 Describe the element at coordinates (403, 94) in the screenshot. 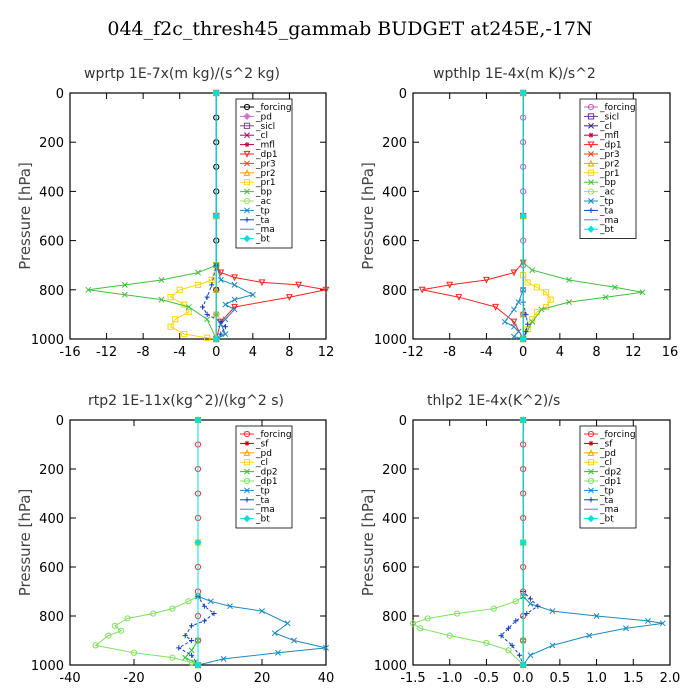

I see `y-tick-label: 0` at that location.